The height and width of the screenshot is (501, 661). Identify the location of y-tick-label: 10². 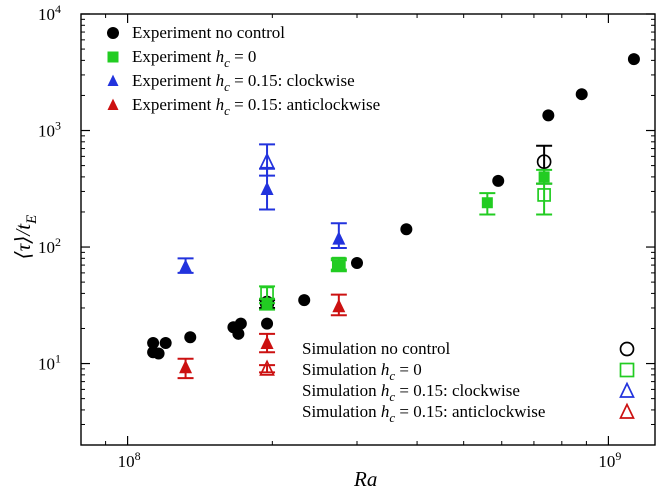
(49, 246).